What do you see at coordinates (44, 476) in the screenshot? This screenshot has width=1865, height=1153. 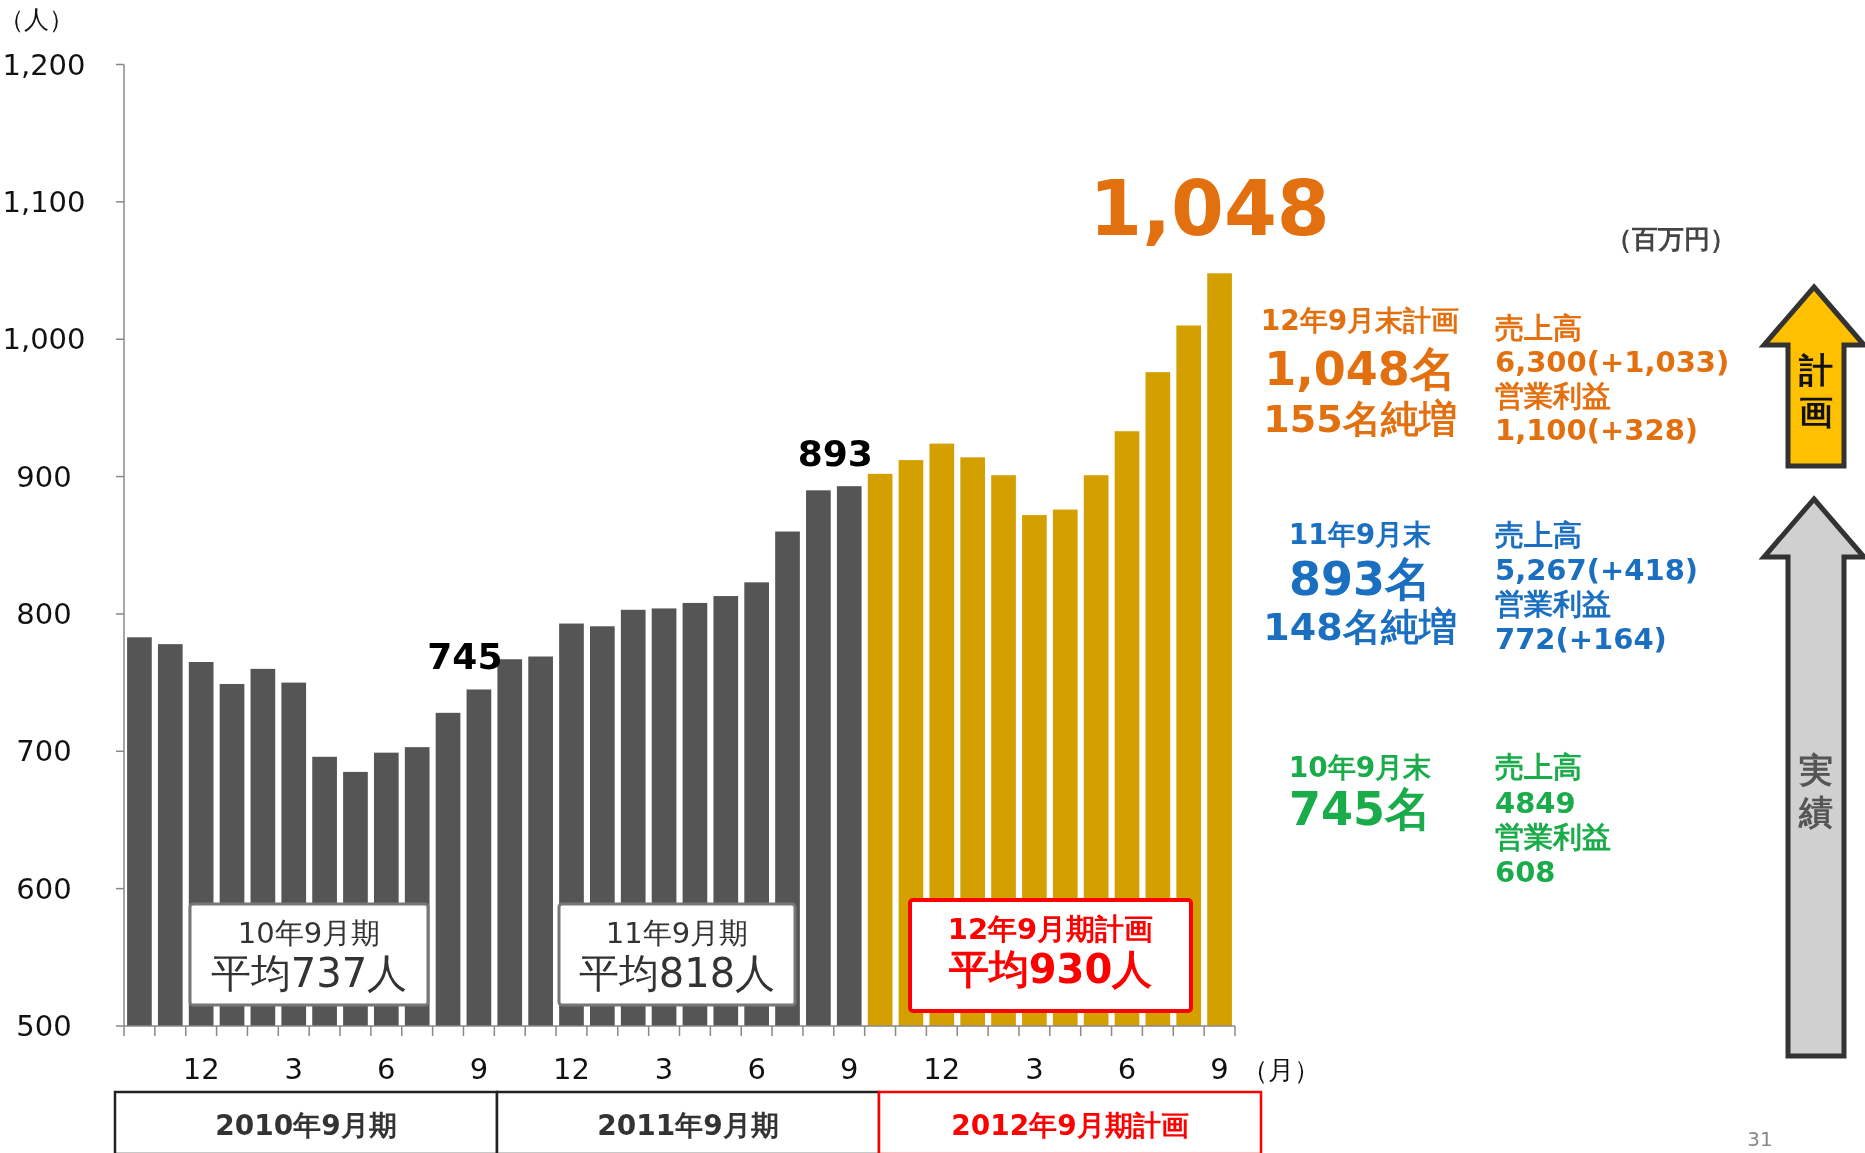 I see `y-tick-label: 900` at bounding box center [44, 476].